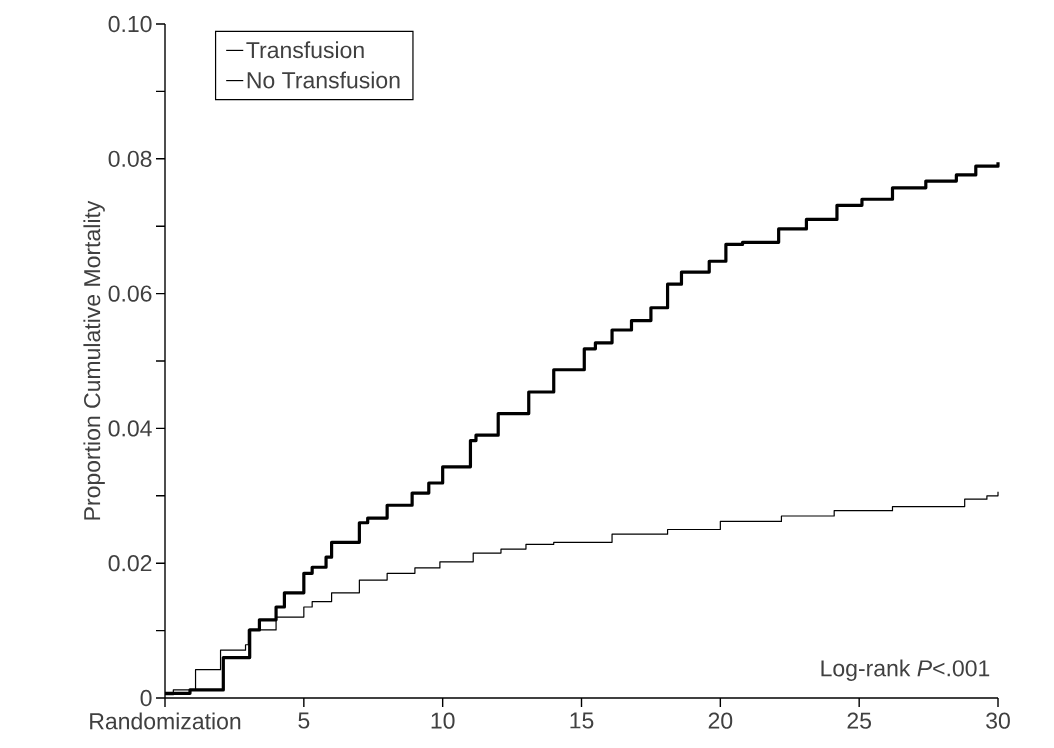 The image size is (1054, 748). Describe the element at coordinates (323, 80) in the screenshot. I see `legend-label: No Transfusion` at that location.